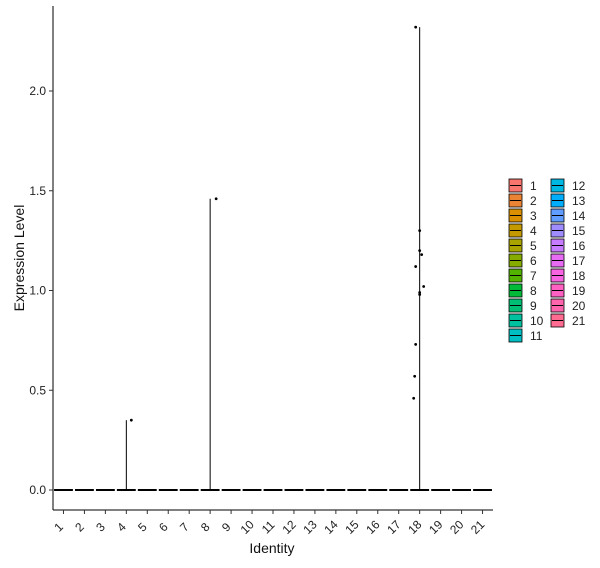 This screenshot has width=600, height=568. I want to click on legend-label: 18, so click(579, 276).